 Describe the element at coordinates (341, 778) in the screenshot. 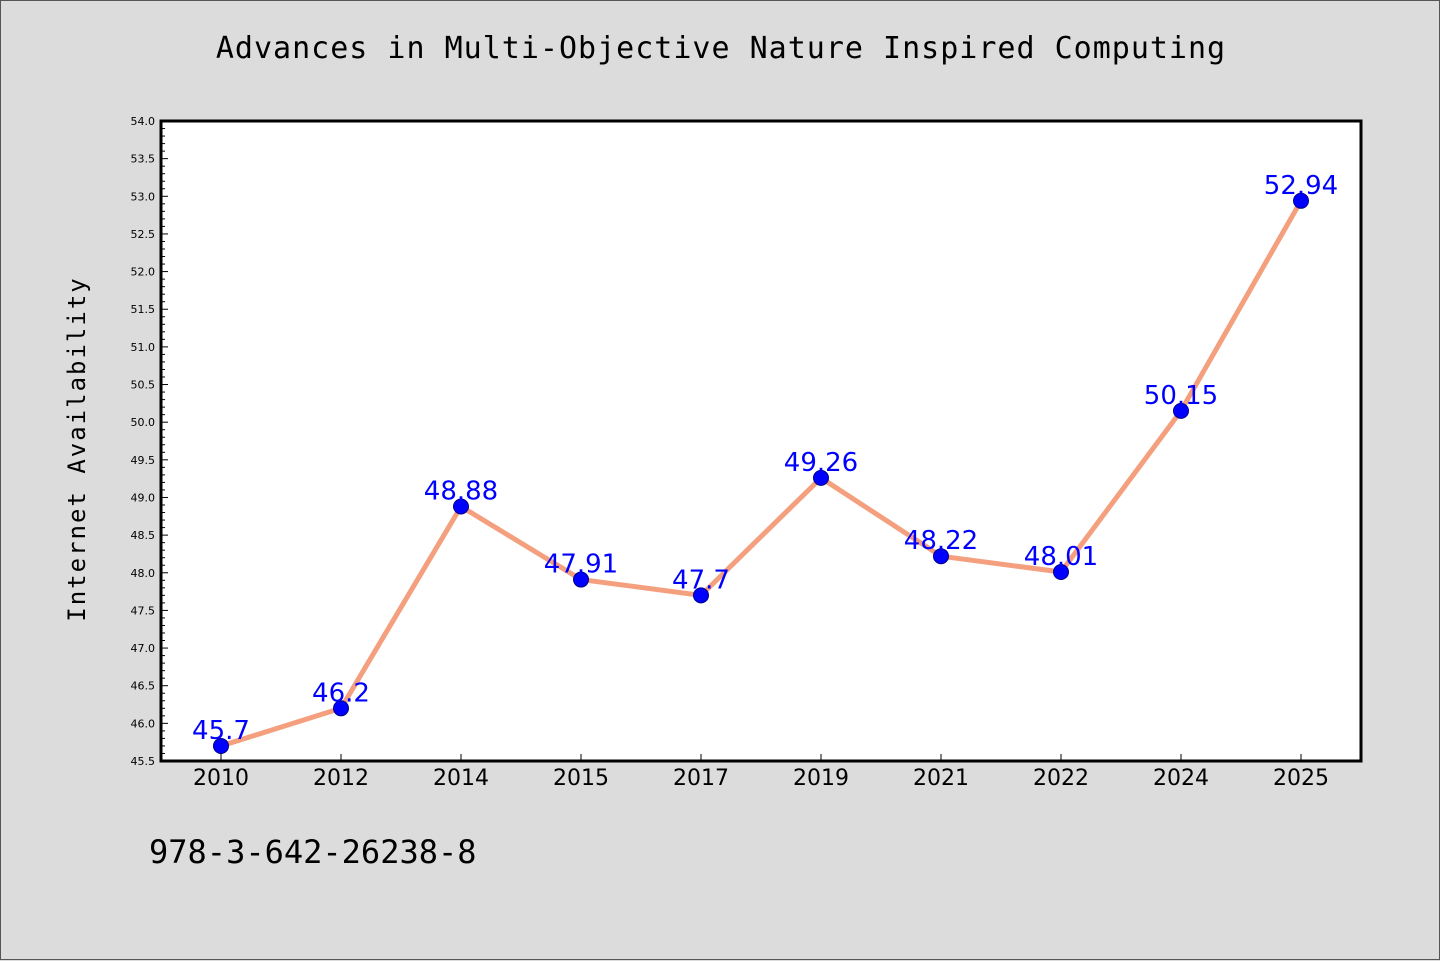

I see `x-tick-label: 2012` at that location.